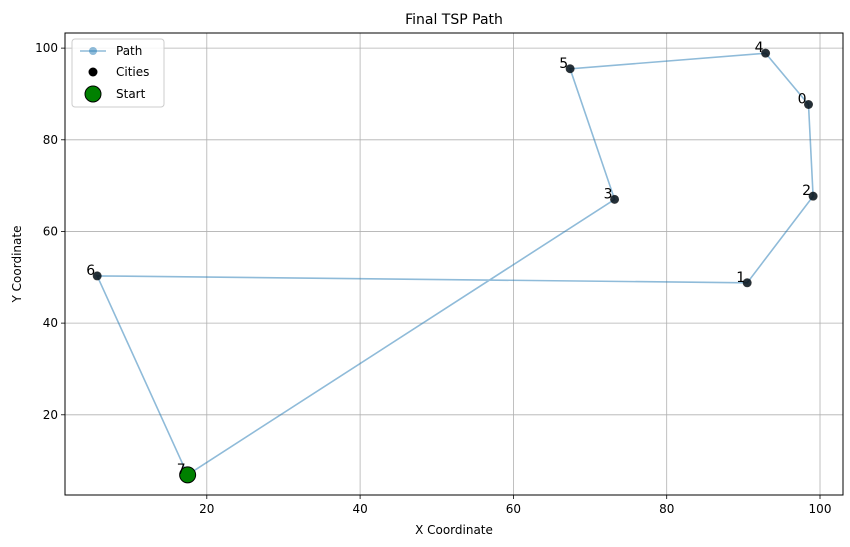 The width and height of the screenshot is (850, 547). Describe the element at coordinates (759, 48) in the screenshot. I see `city-label: 4` at that location.